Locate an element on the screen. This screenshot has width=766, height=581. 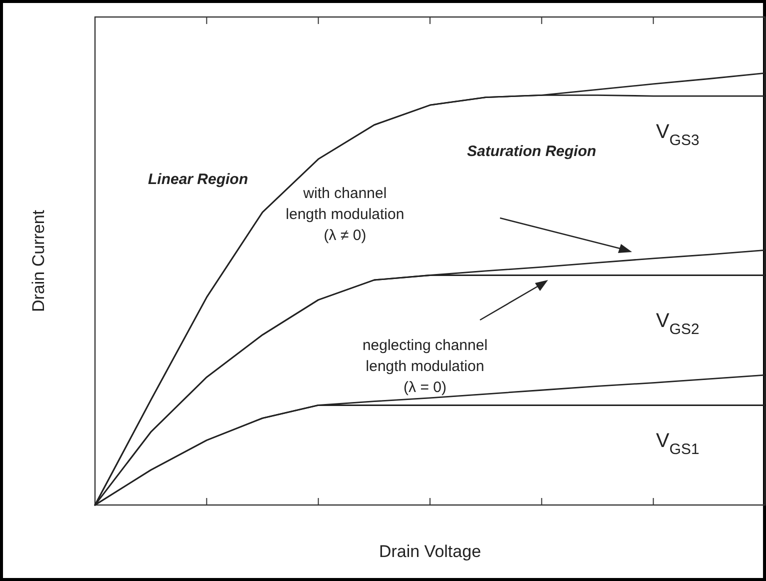
annotation: with channel length modulation (λ ≠ 0) is located at coordinates (345, 214).